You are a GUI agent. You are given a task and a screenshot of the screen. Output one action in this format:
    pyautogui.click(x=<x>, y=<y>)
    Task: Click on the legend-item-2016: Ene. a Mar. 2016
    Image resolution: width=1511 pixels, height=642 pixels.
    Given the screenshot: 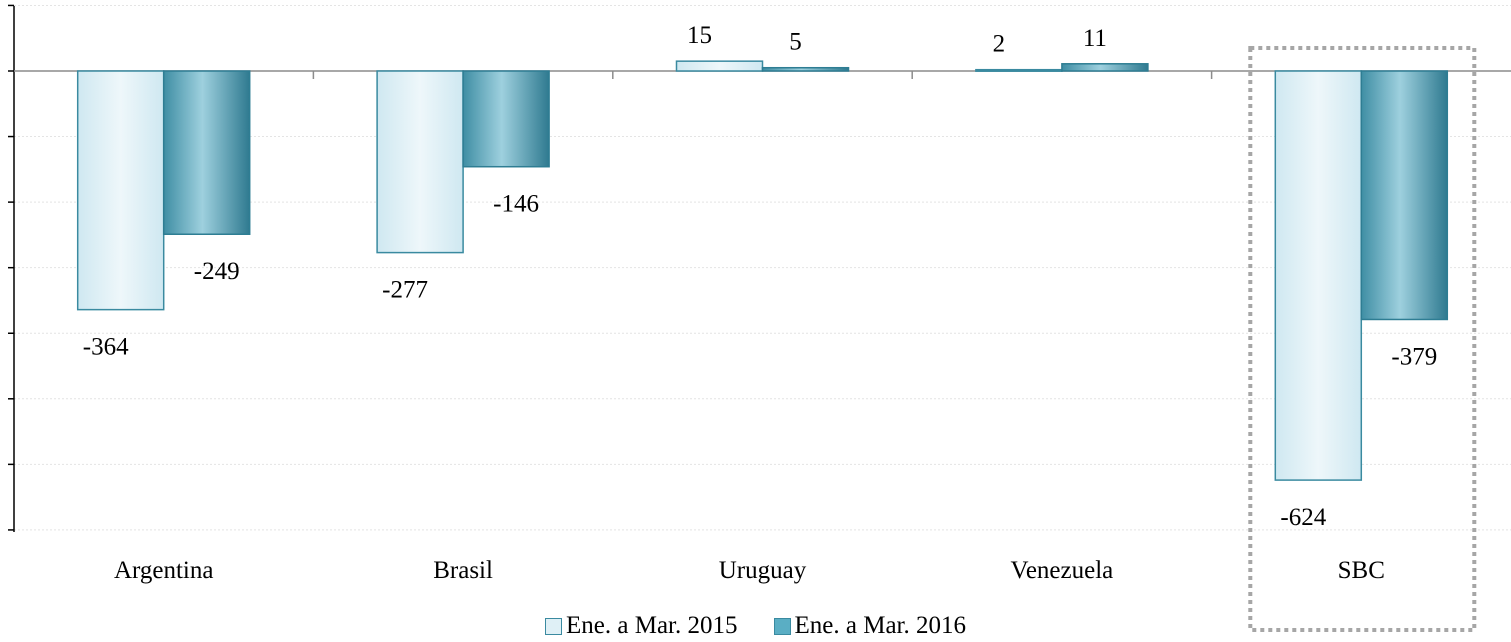 What is the action you would take?
    pyautogui.click(x=869, y=626)
    